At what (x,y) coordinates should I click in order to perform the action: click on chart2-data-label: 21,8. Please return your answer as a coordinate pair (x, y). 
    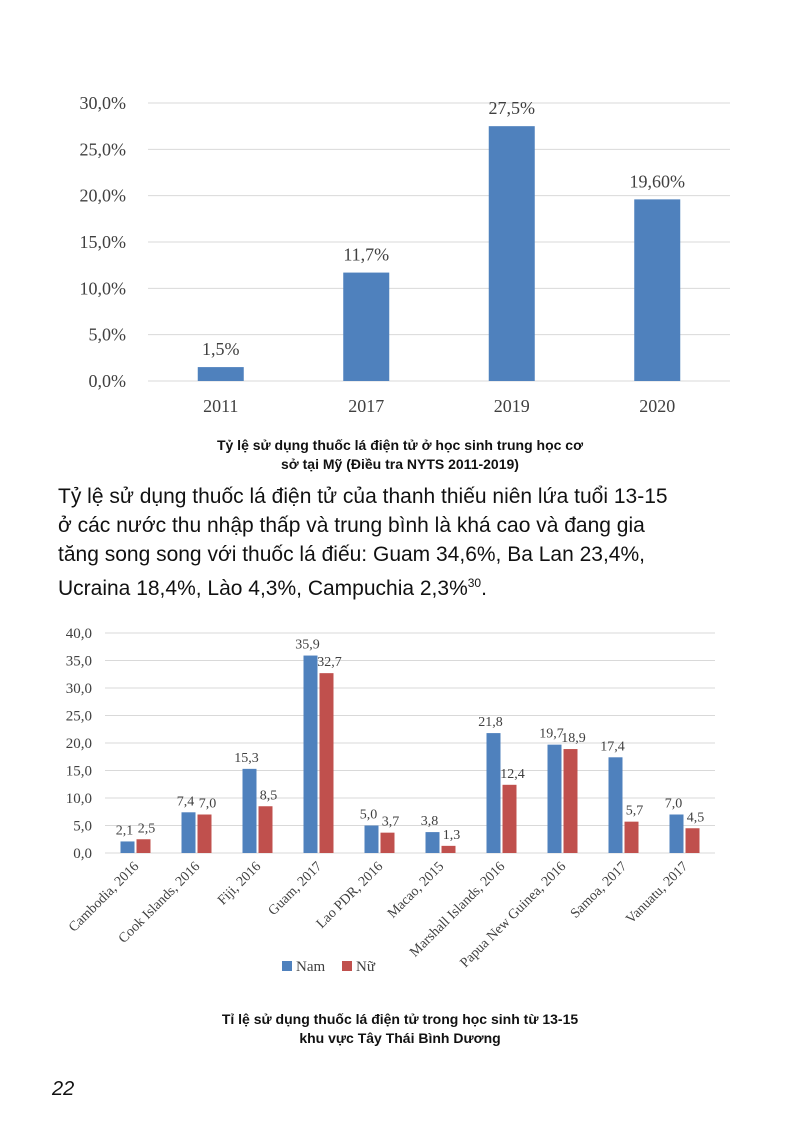
    Looking at the image, I should click on (490, 722).